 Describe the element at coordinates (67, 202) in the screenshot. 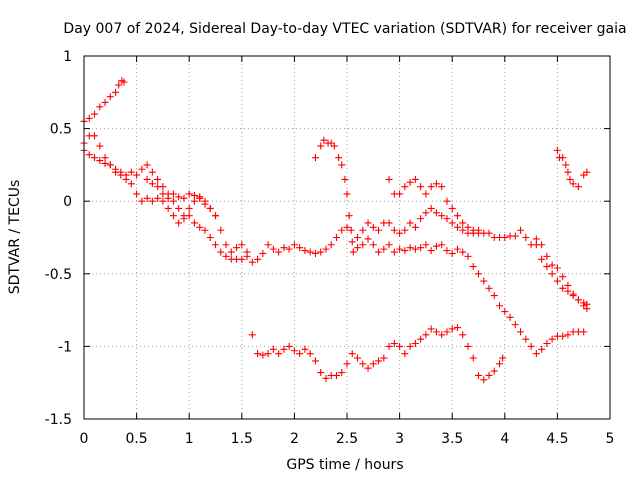

I see `y-tick-label: 0` at that location.